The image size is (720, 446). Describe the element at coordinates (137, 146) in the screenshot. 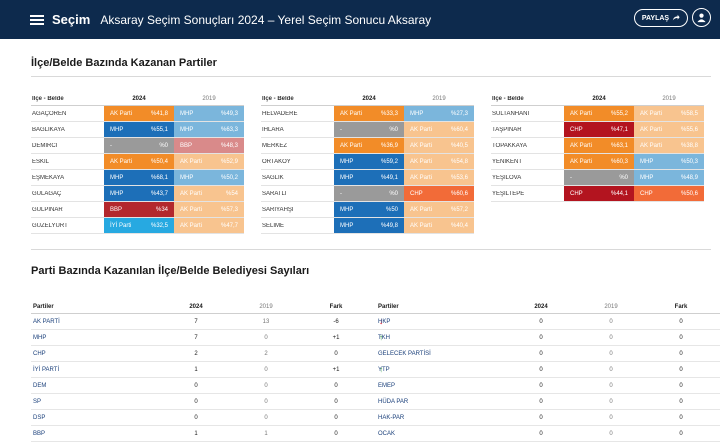

I see `table-row: DEMİRCİ - %0 BBP %48,3` at that location.